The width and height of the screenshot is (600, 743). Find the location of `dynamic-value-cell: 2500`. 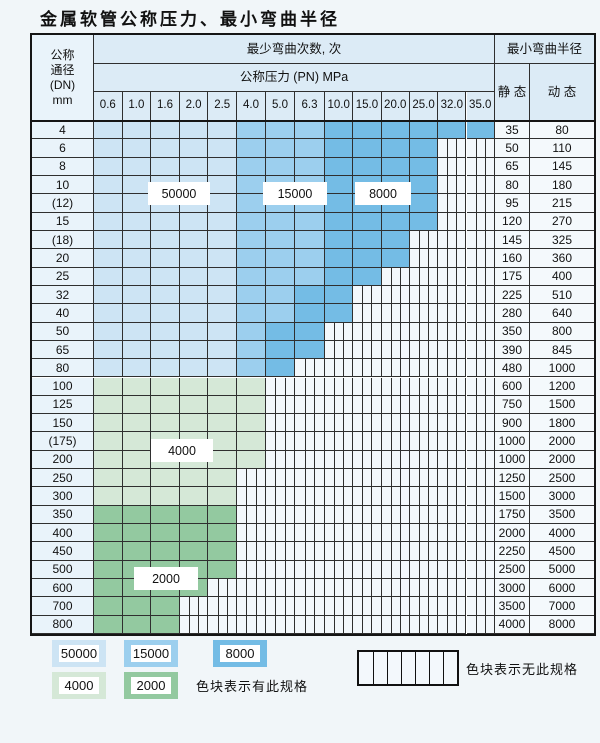

dynamic-value-cell: 2500 is located at coordinates (562, 478).